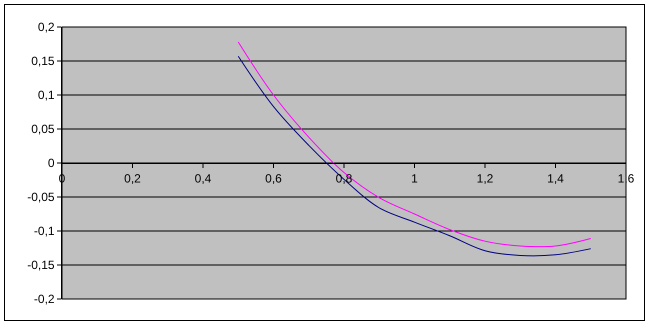  I want to click on y-tick-label: -0,05, so click(41, 197).